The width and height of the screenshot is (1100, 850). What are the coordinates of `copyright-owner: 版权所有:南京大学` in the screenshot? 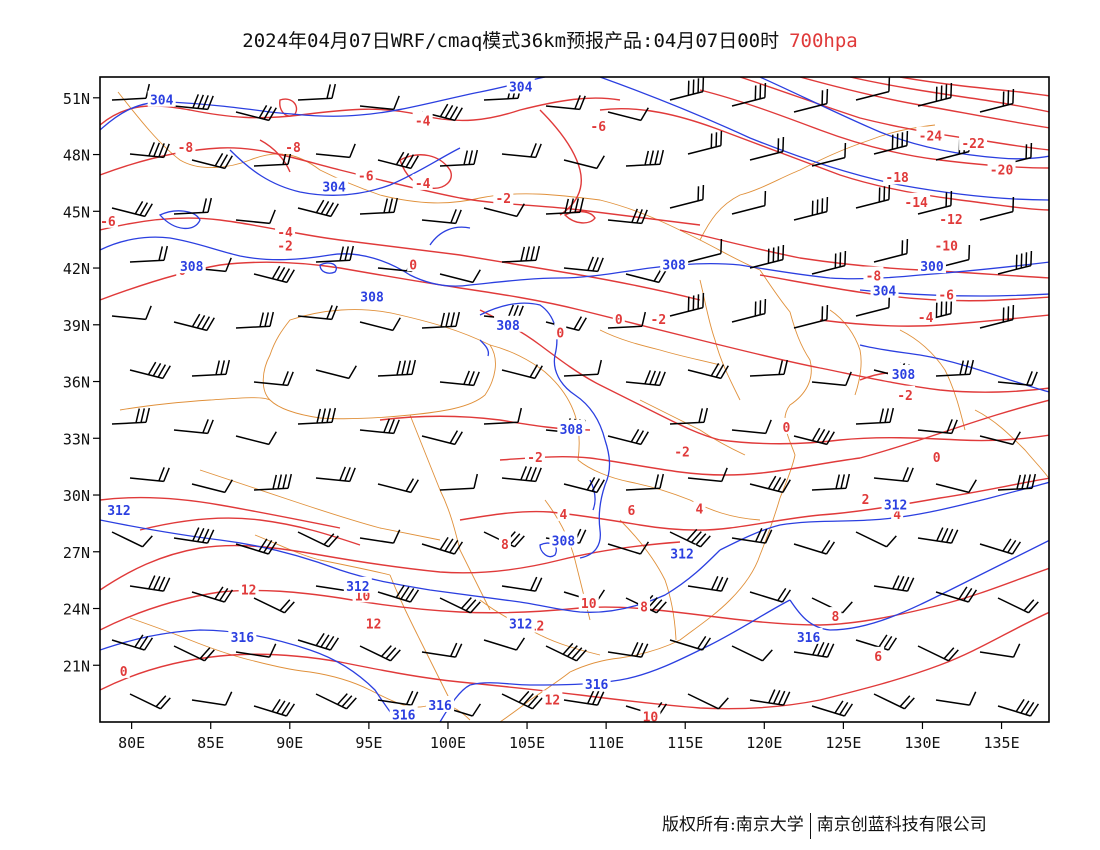 It's located at (733, 825).